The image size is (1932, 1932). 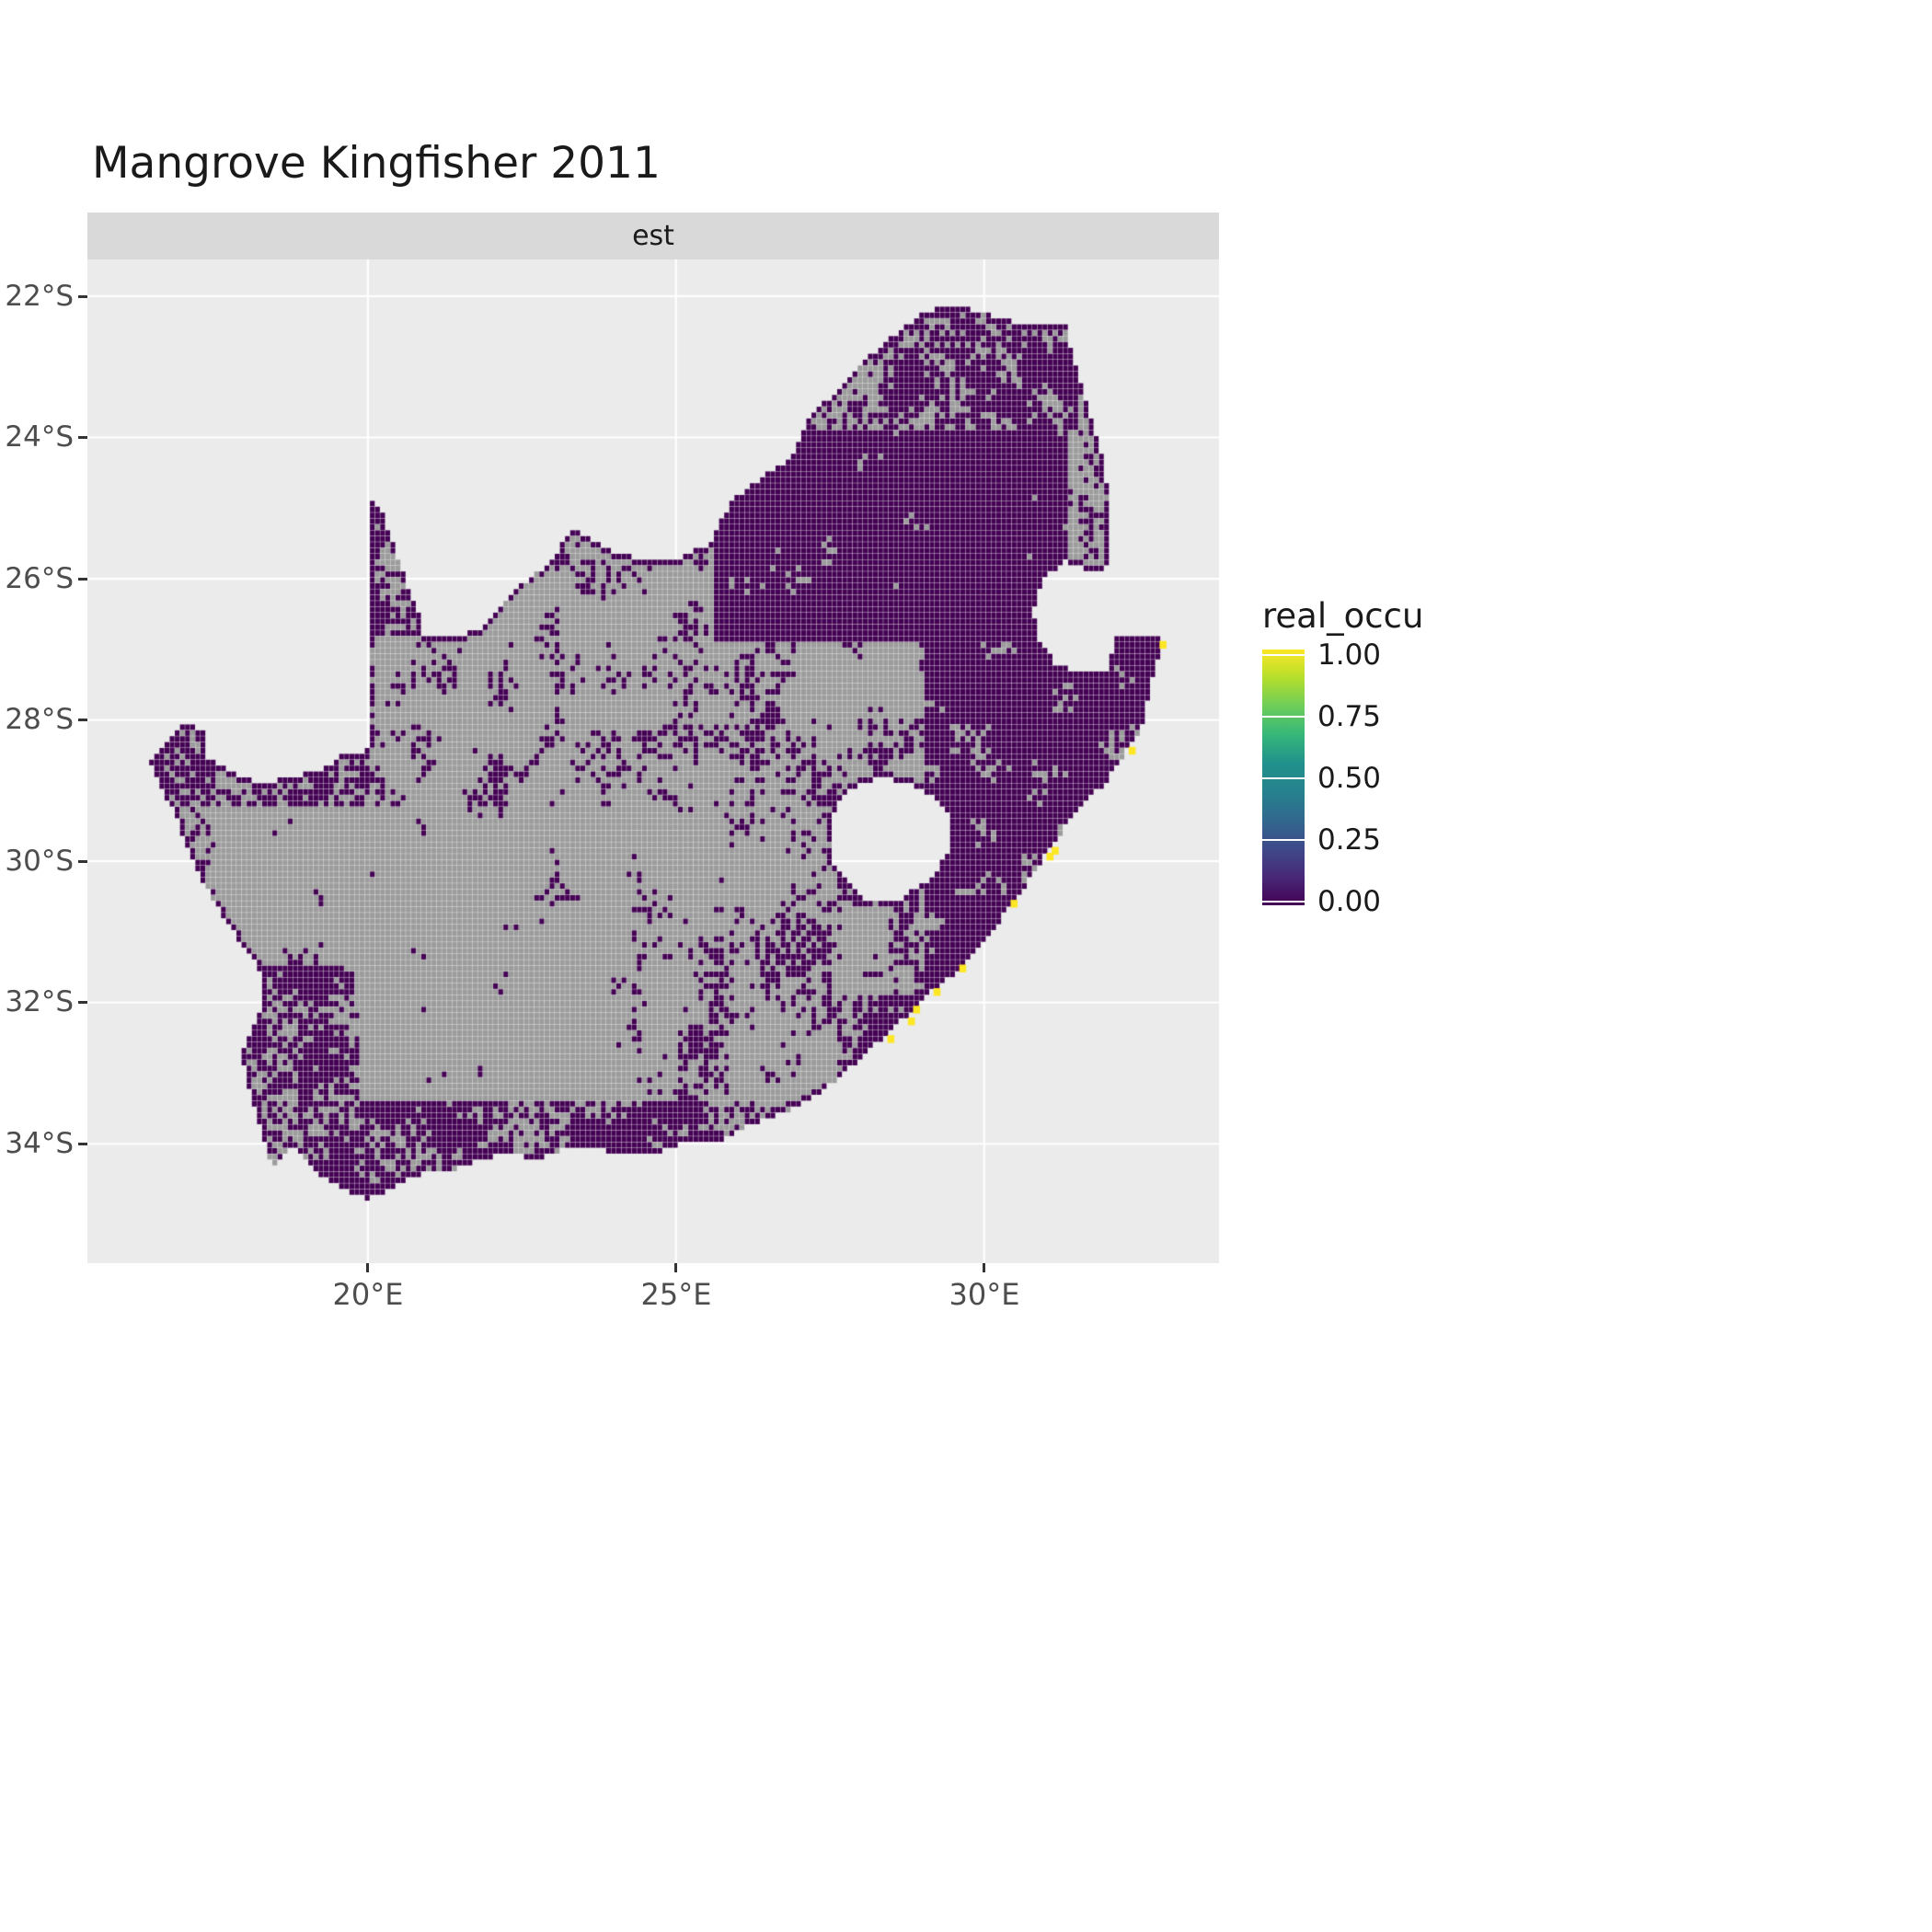 I want to click on facet-strip: est, so click(x=653, y=236).